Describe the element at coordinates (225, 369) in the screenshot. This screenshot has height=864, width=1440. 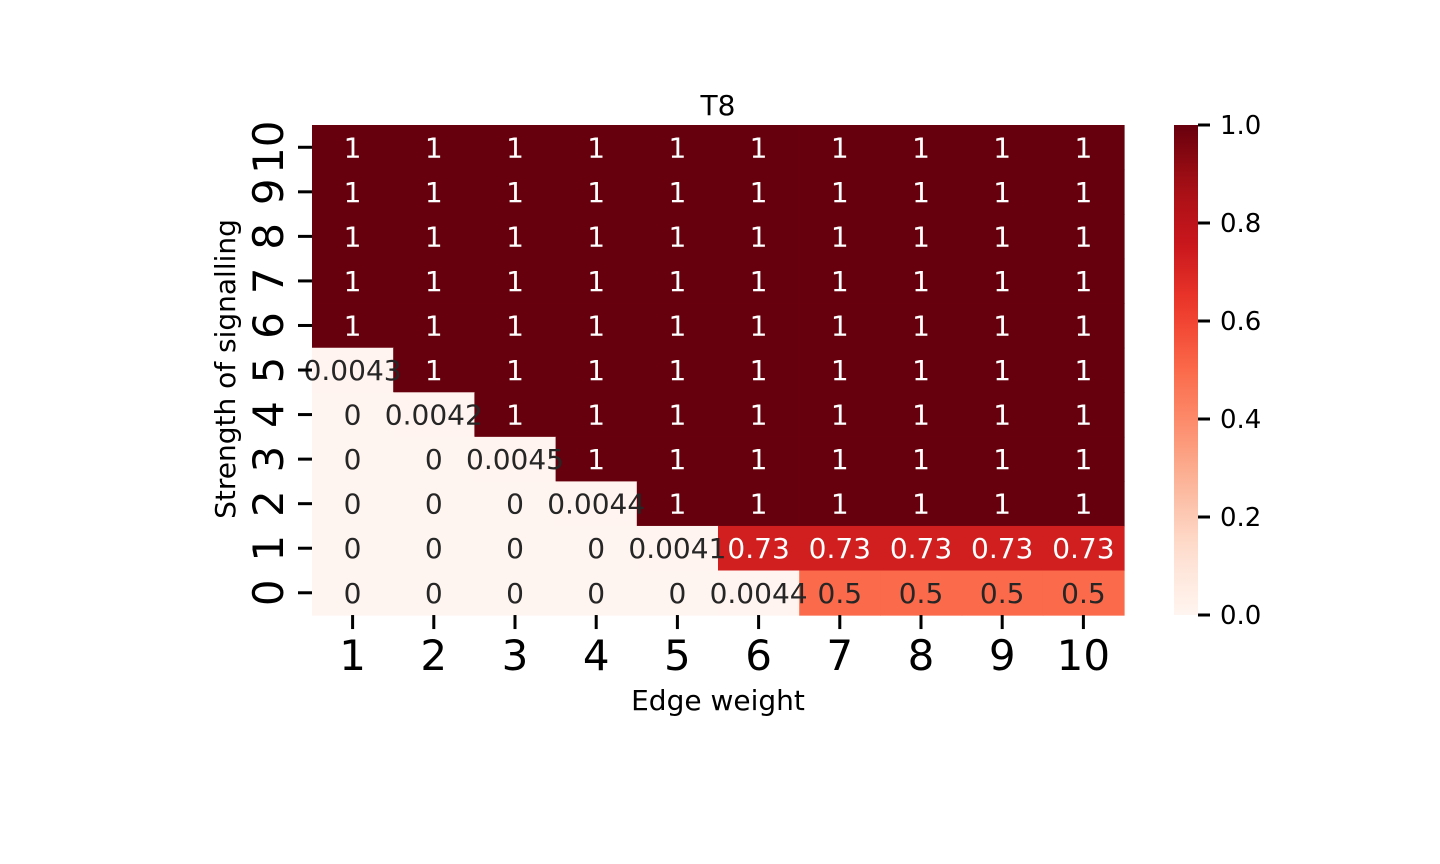
I see `y-axis-label: Strength of signalling` at that location.